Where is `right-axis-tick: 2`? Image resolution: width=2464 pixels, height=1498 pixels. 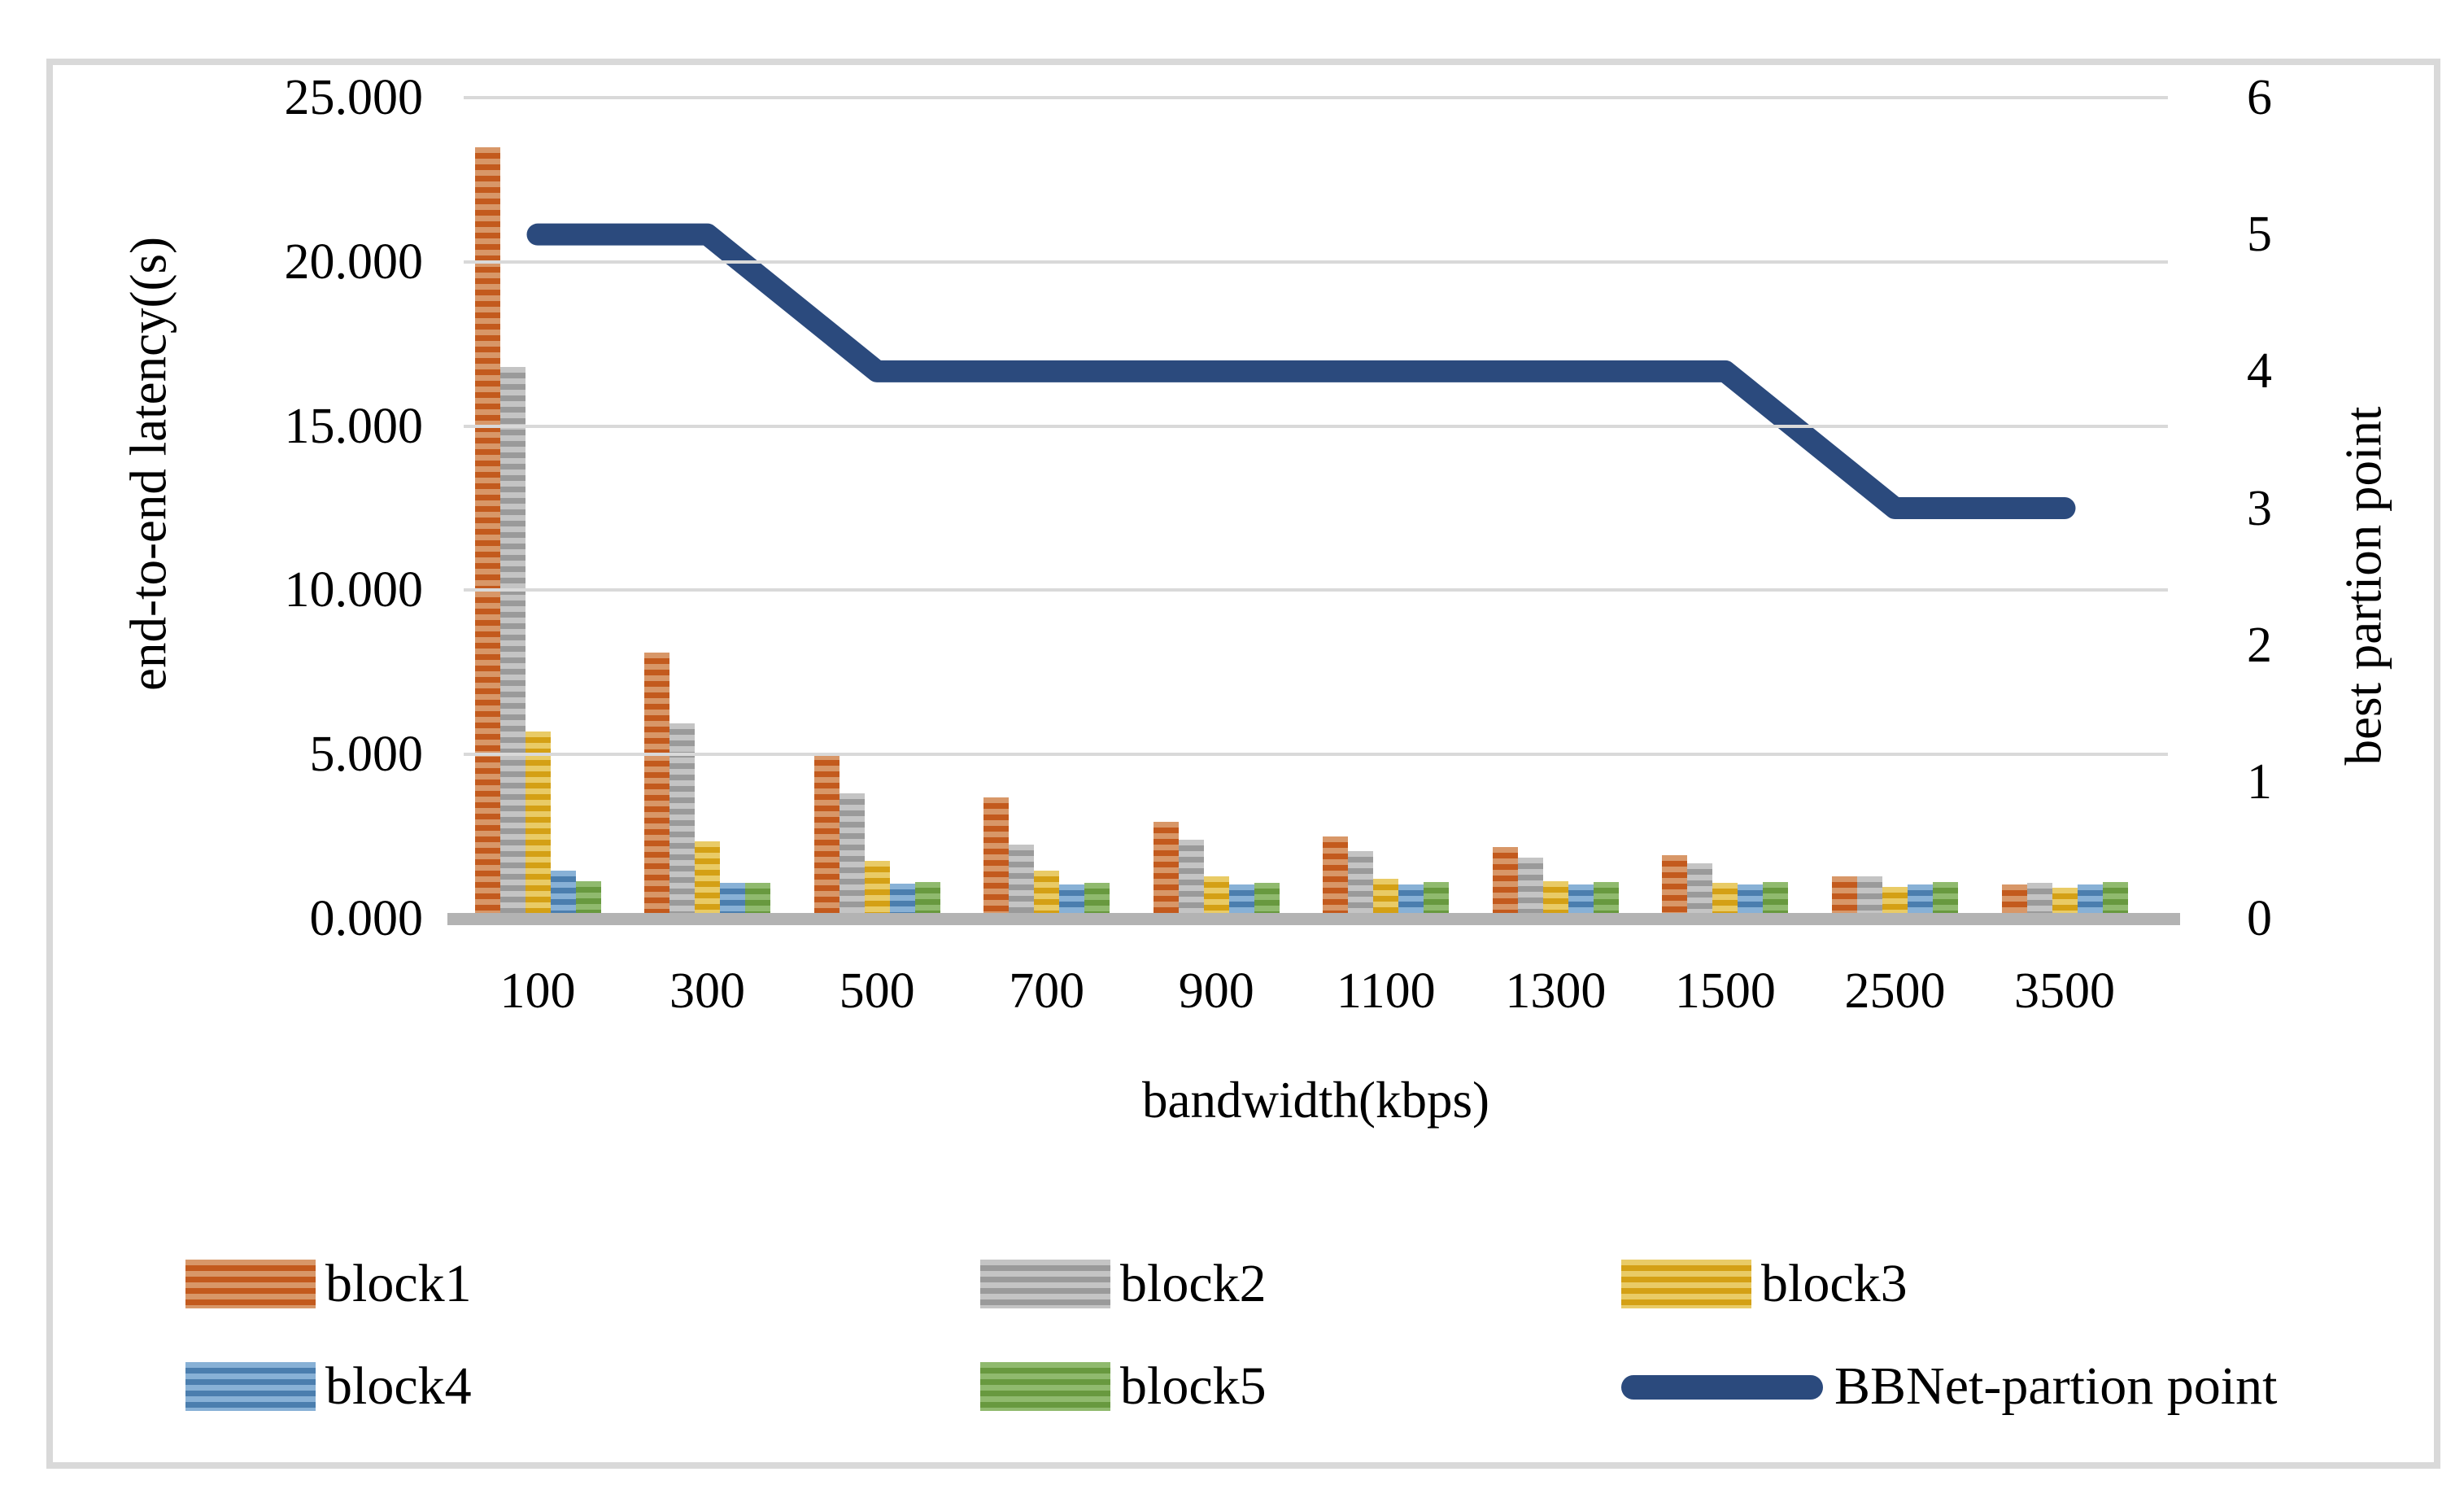 right-axis-tick: 2 is located at coordinates (2259, 645).